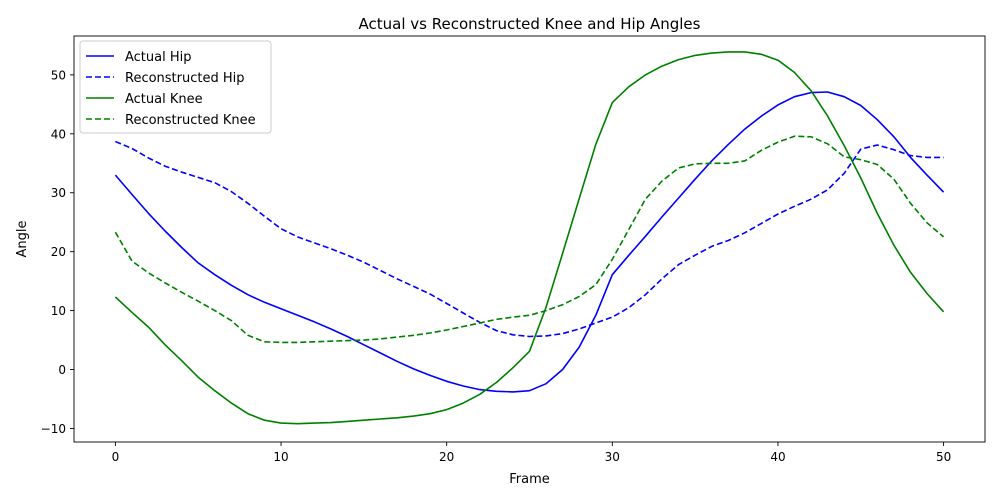 The width and height of the screenshot is (1000, 500). I want to click on x-tick-label: 10, so click(280, 457).